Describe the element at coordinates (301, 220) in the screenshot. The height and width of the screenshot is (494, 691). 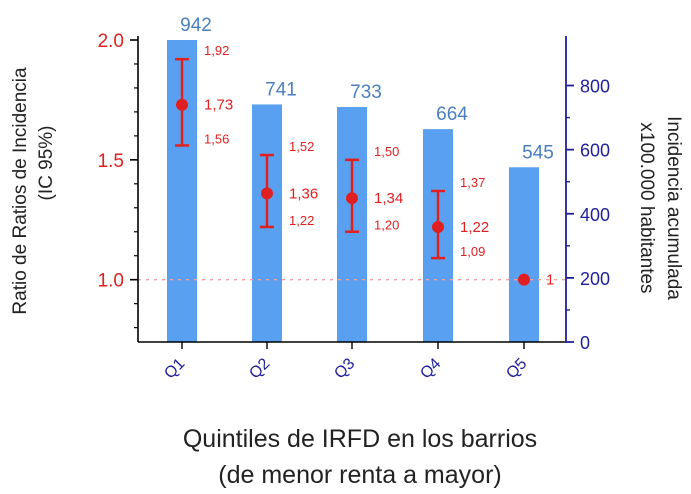
I see `lower-ci-label: 1,22` at that location.